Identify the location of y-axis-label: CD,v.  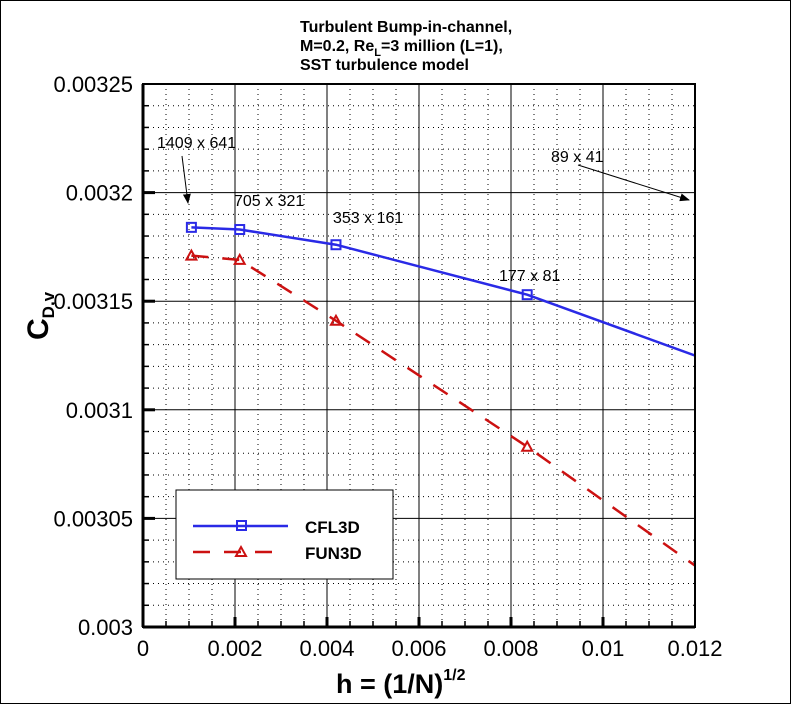
(40, 315).